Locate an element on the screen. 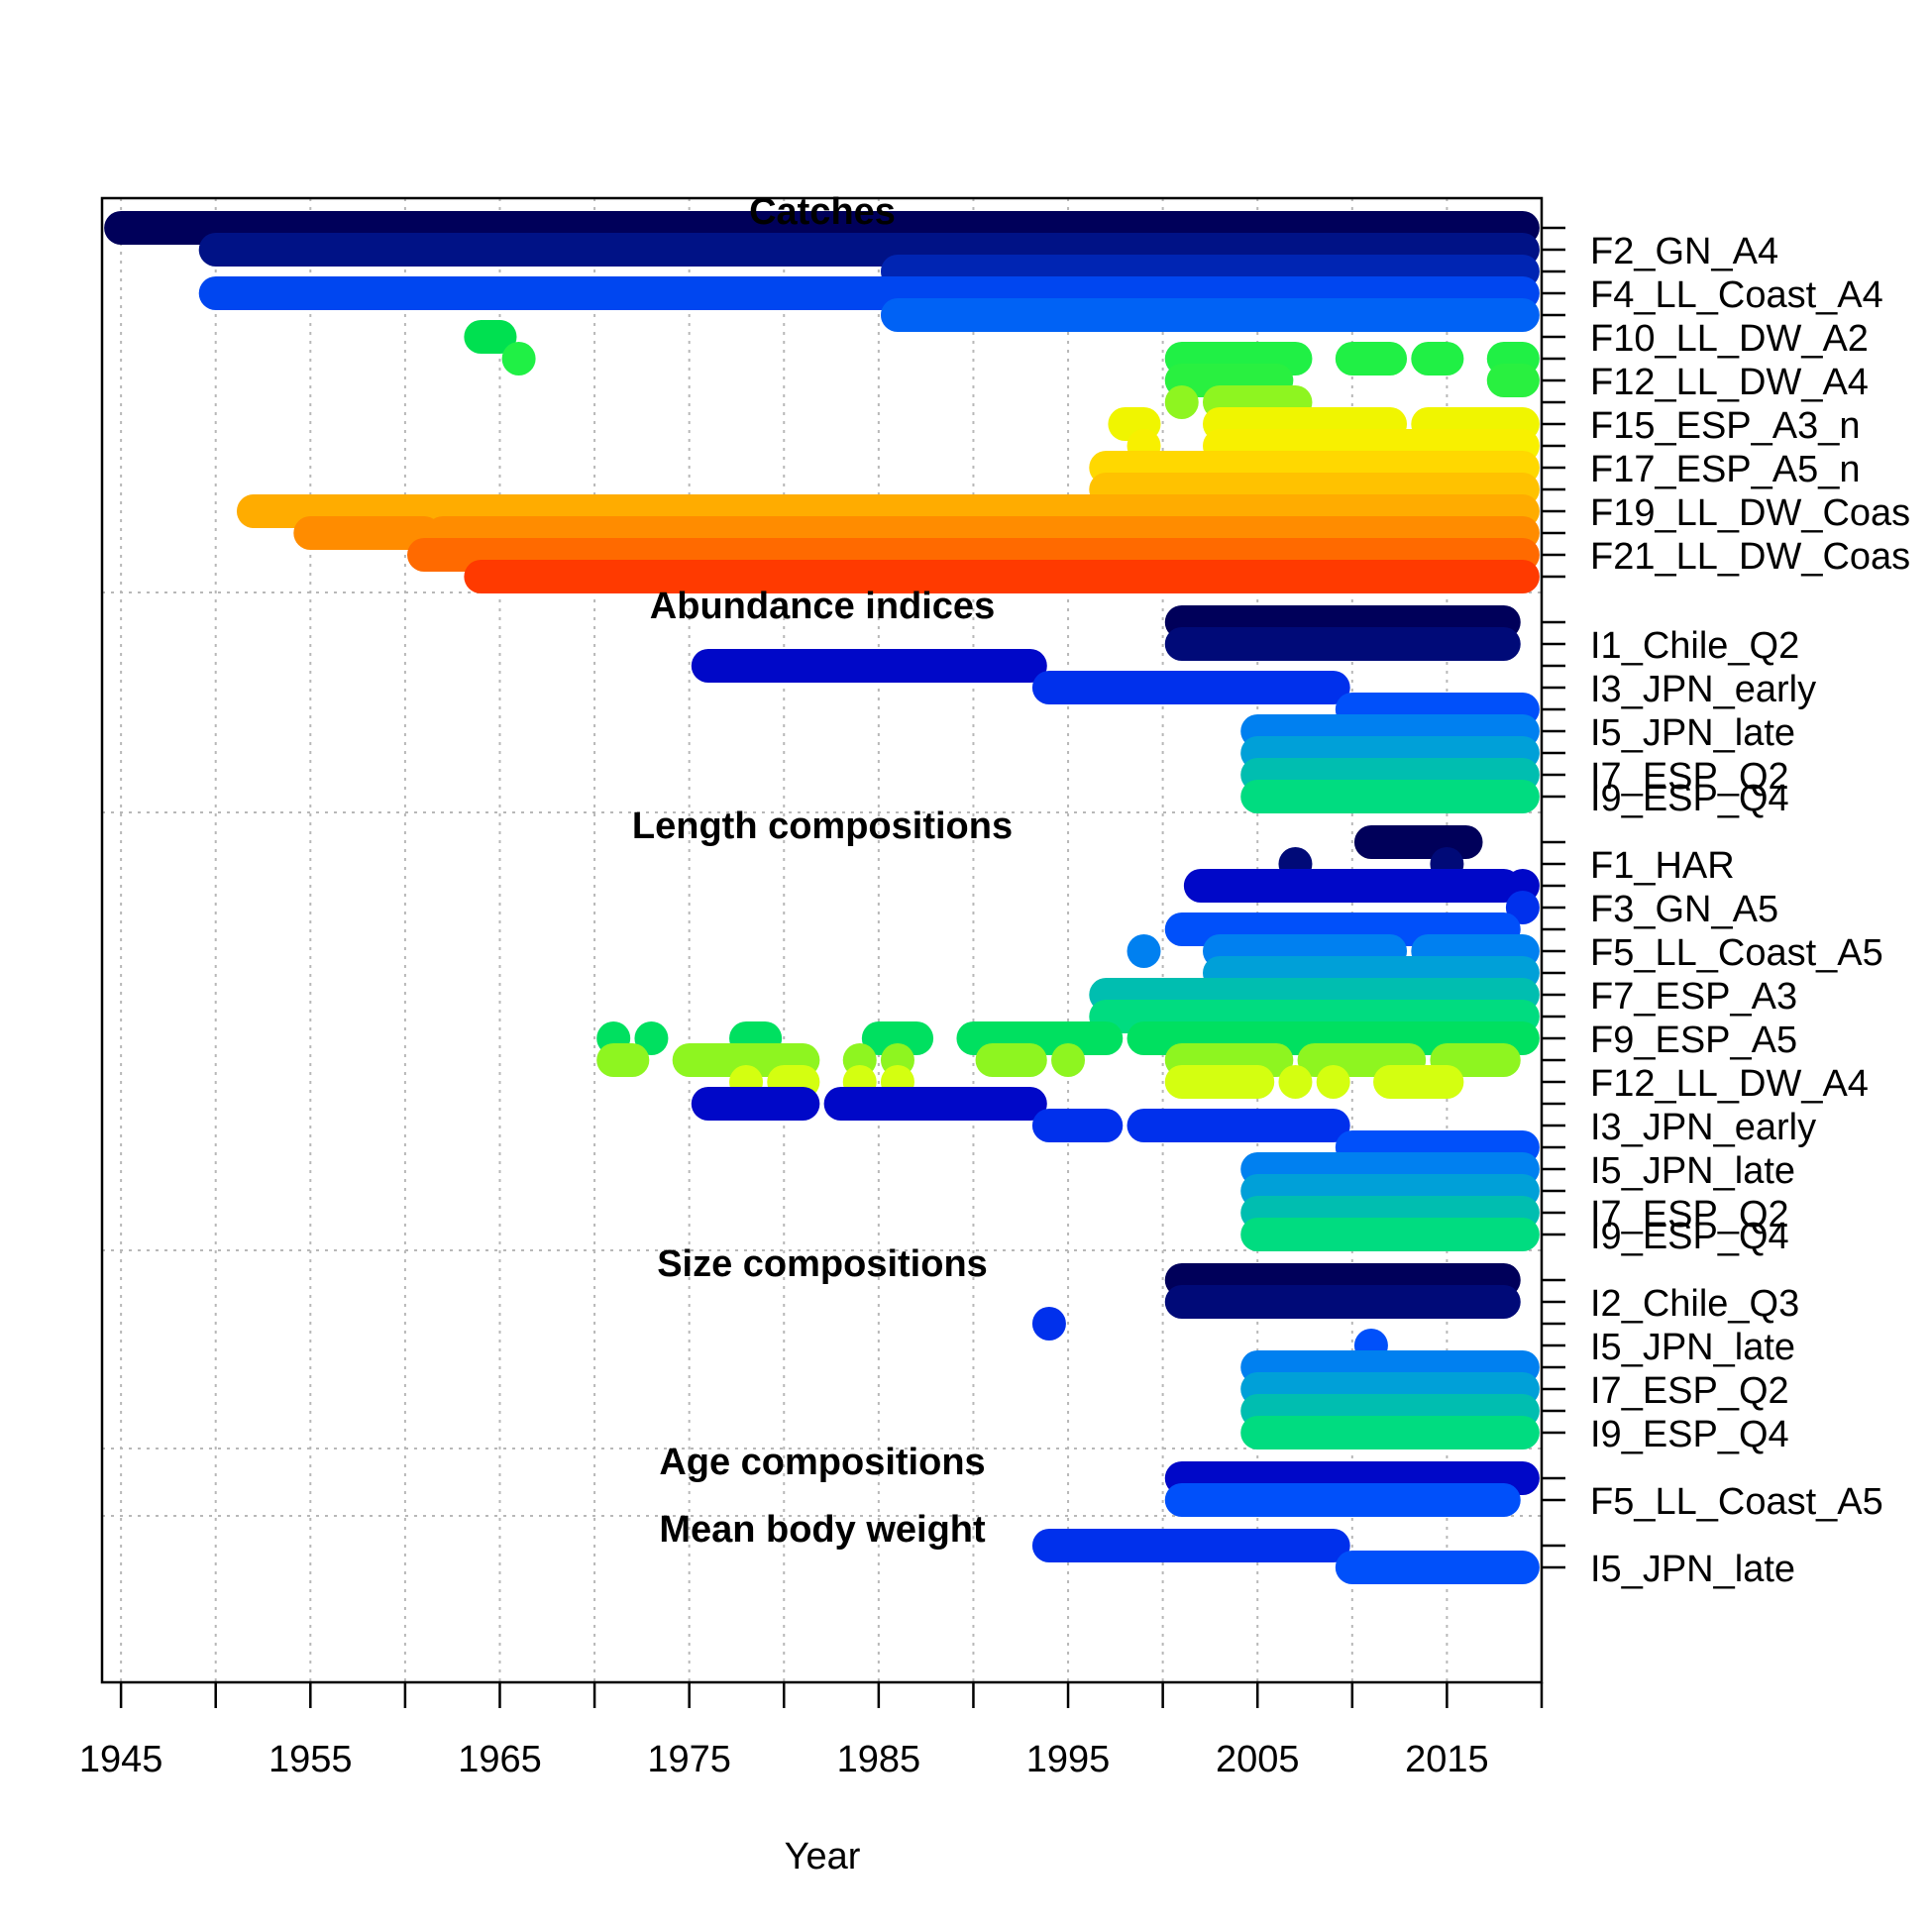  series-label: F3_GN_A5 is located at coordinates (1684, 910).